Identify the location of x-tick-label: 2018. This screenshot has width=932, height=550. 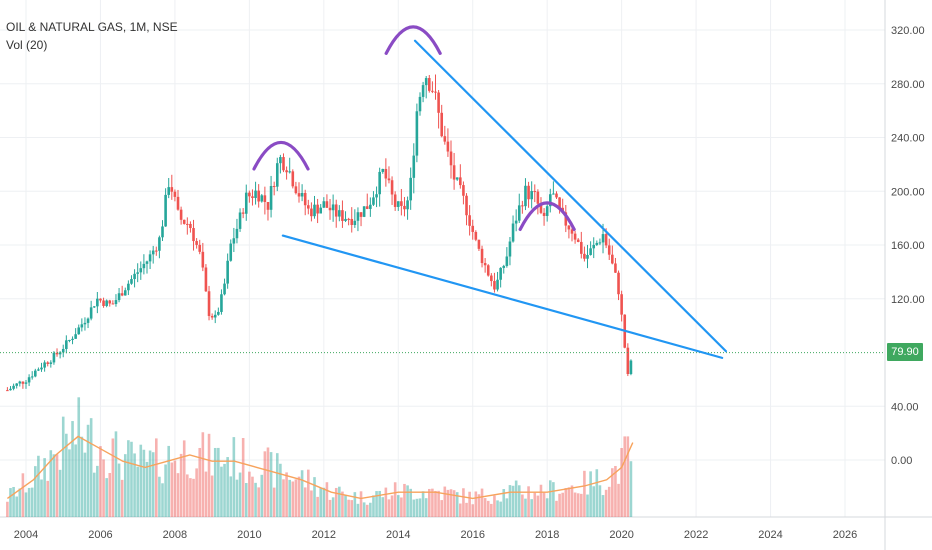
(547, 535).